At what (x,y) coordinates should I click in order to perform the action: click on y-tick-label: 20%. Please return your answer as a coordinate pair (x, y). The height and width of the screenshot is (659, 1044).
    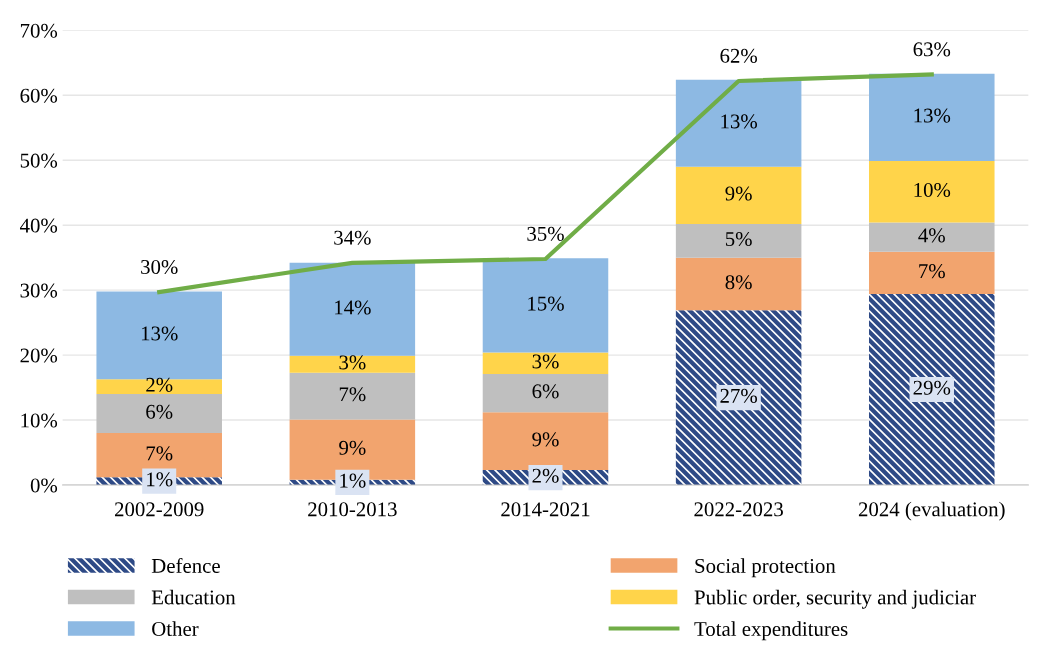
    Looking at the image, I should click on (39, 355).